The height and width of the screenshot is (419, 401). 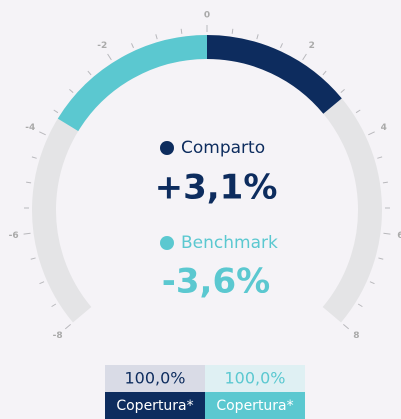 I want to click on tick-label: 0, so click(x=207, y=16).